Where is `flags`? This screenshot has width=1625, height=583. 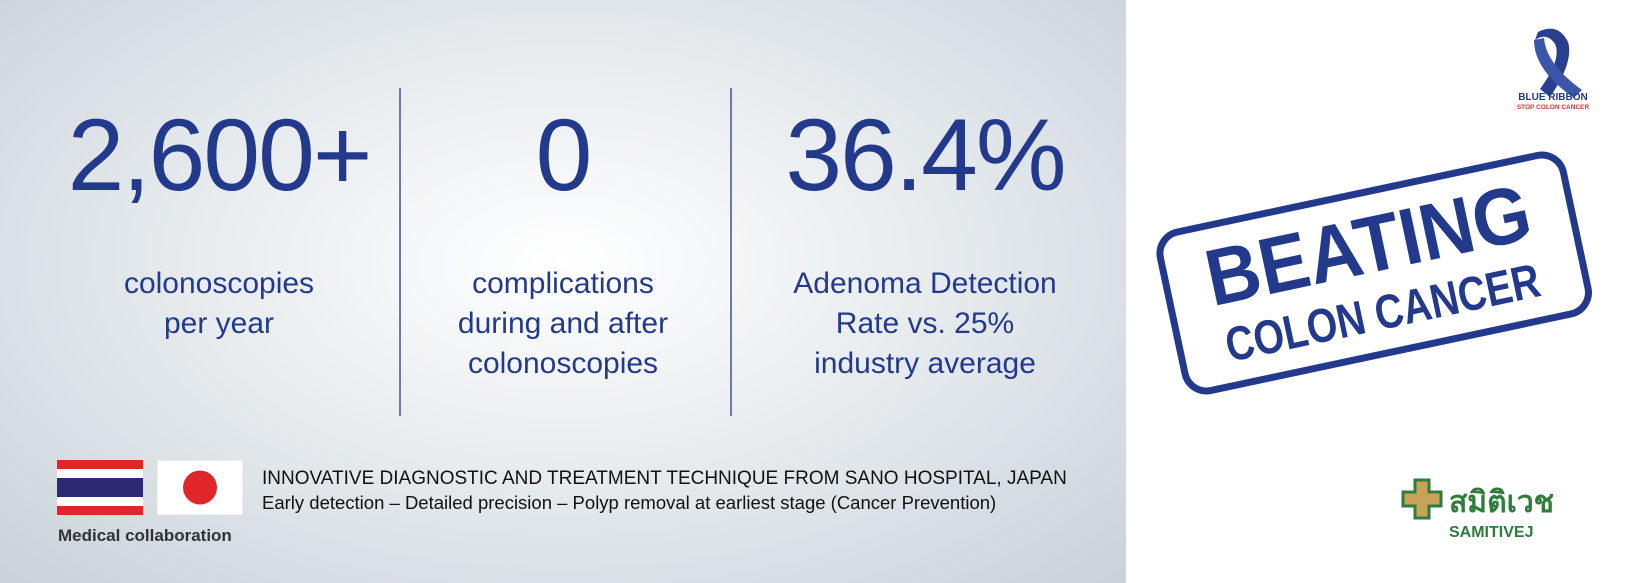
flags is located at coordinates (150, 488).